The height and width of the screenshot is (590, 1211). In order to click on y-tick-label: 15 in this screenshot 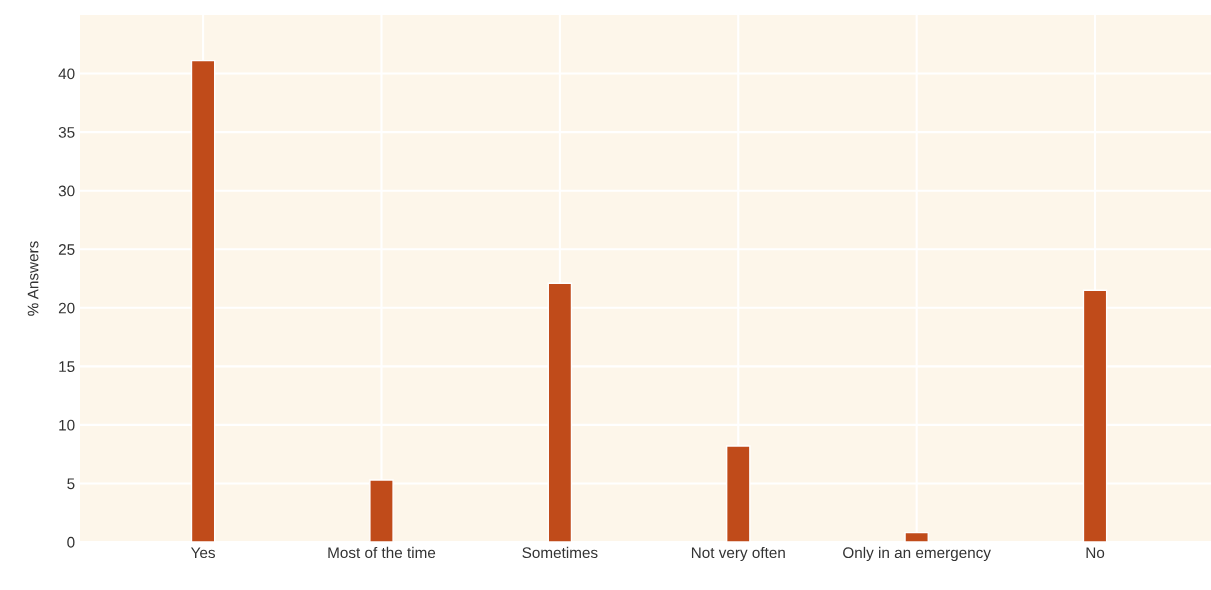, I will do `click(67, 367)`.